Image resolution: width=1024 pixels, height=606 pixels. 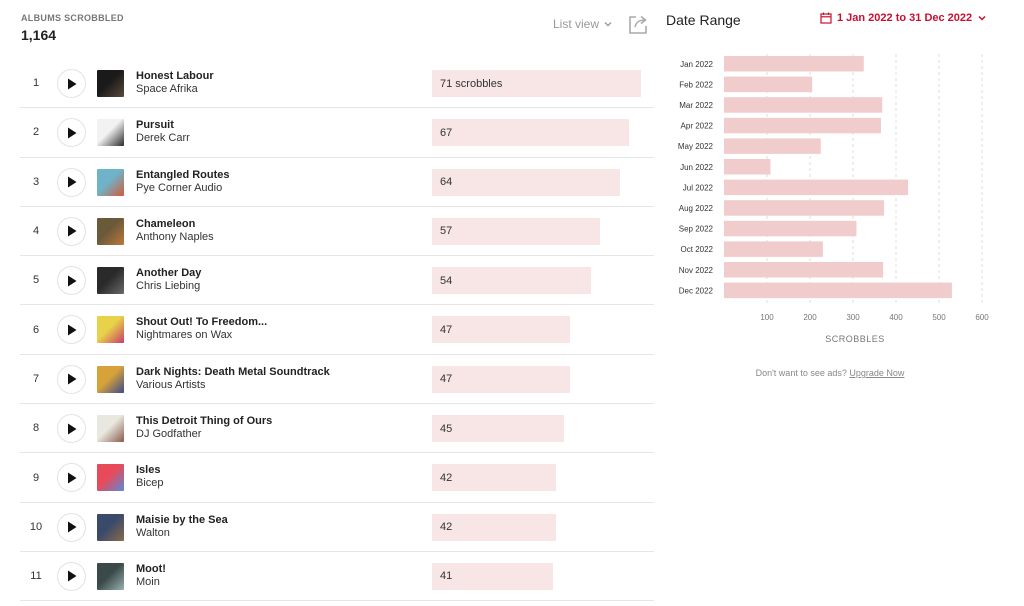 I want to click on album-artist: DJ Godfather, so click(x=169, y=434).